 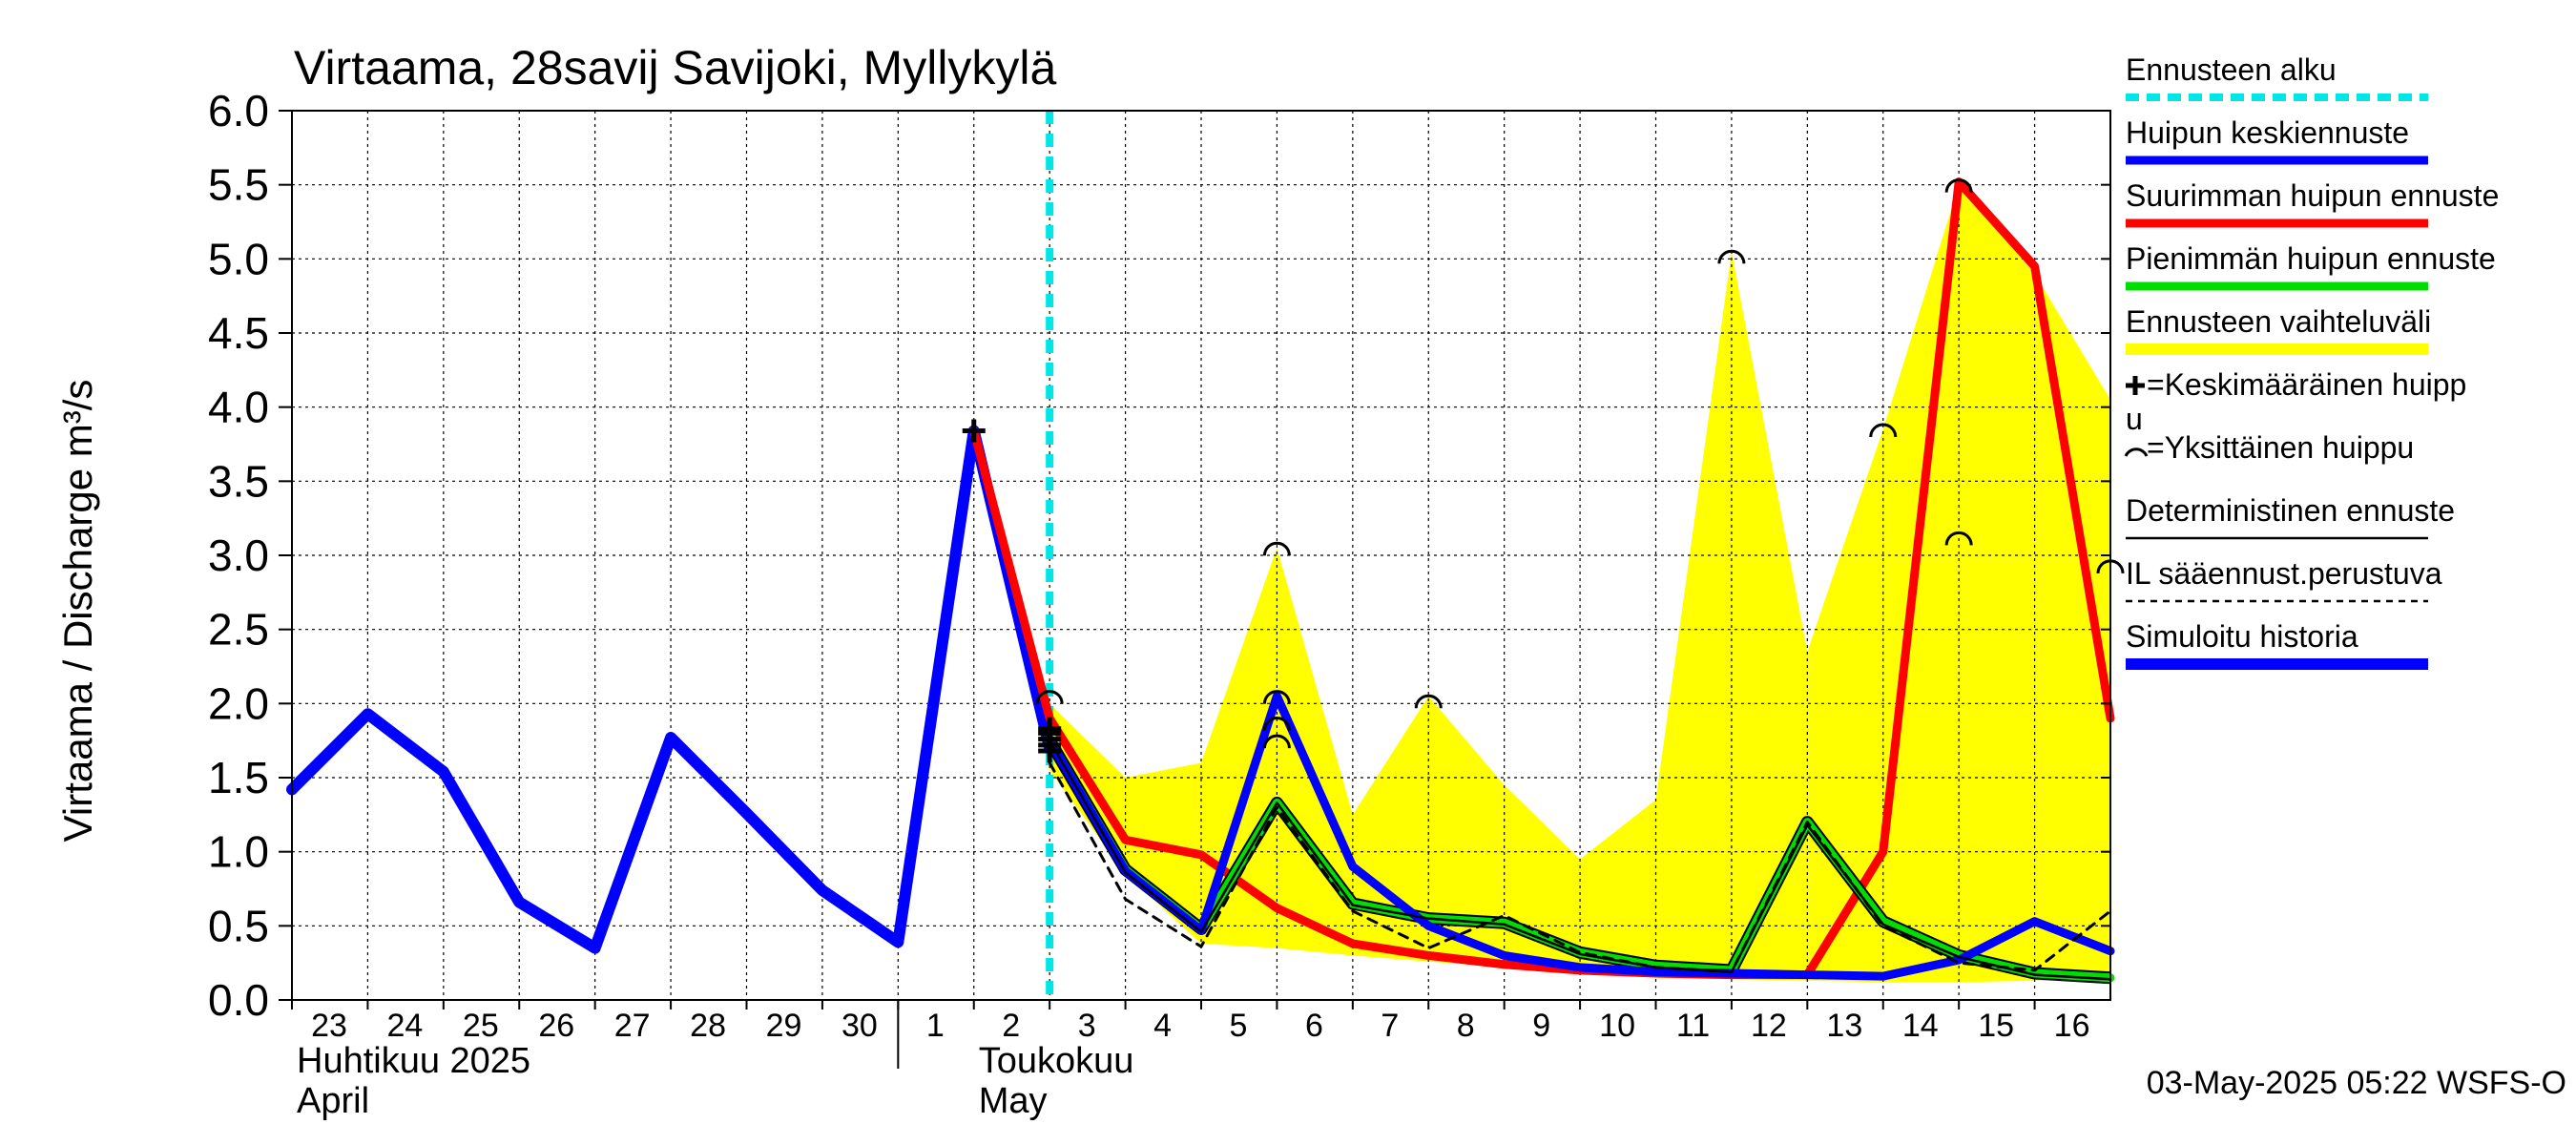 I want to click on month-label-en: April, so click(x=333, y=1101).